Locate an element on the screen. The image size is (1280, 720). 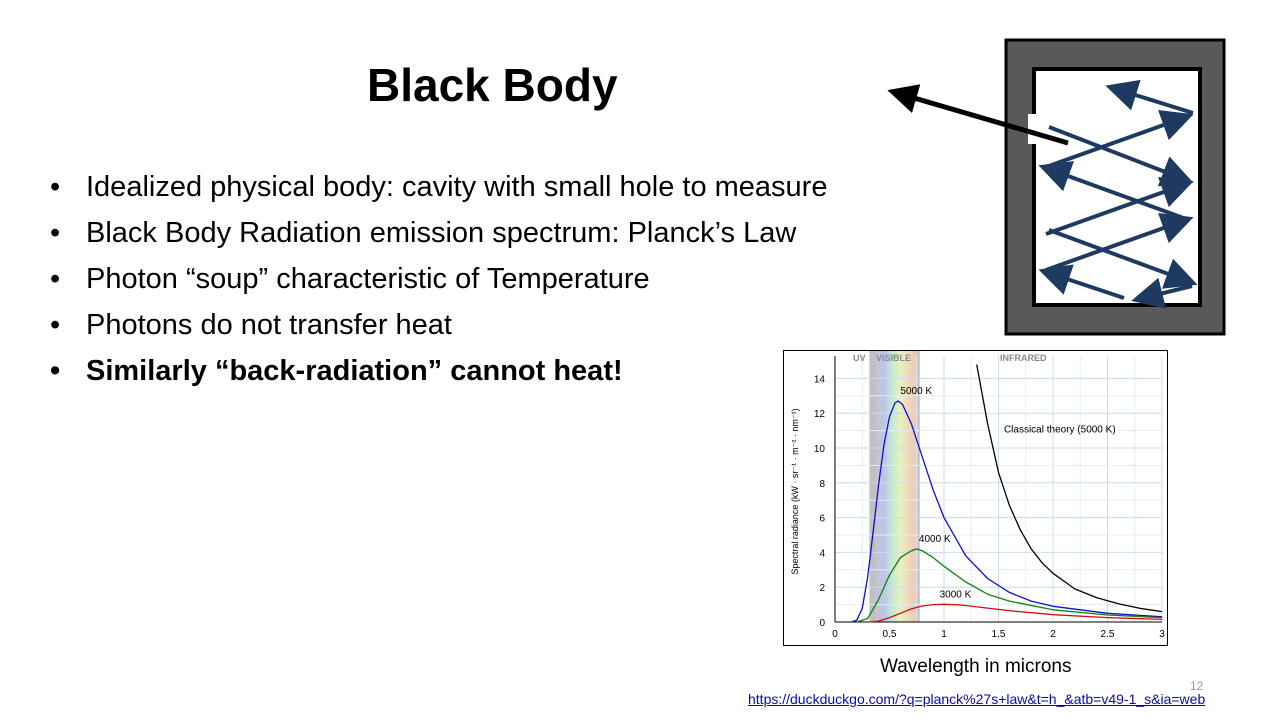
x-tick-label: 0.5 is located at coordinates (890, 634).